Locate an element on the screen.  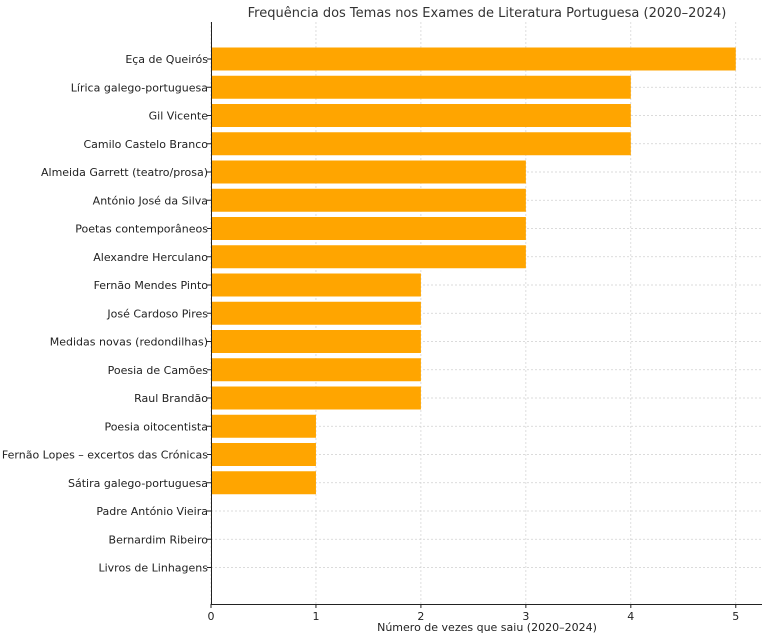
x-tick-label: 4 is located at coordinates (630, 616).